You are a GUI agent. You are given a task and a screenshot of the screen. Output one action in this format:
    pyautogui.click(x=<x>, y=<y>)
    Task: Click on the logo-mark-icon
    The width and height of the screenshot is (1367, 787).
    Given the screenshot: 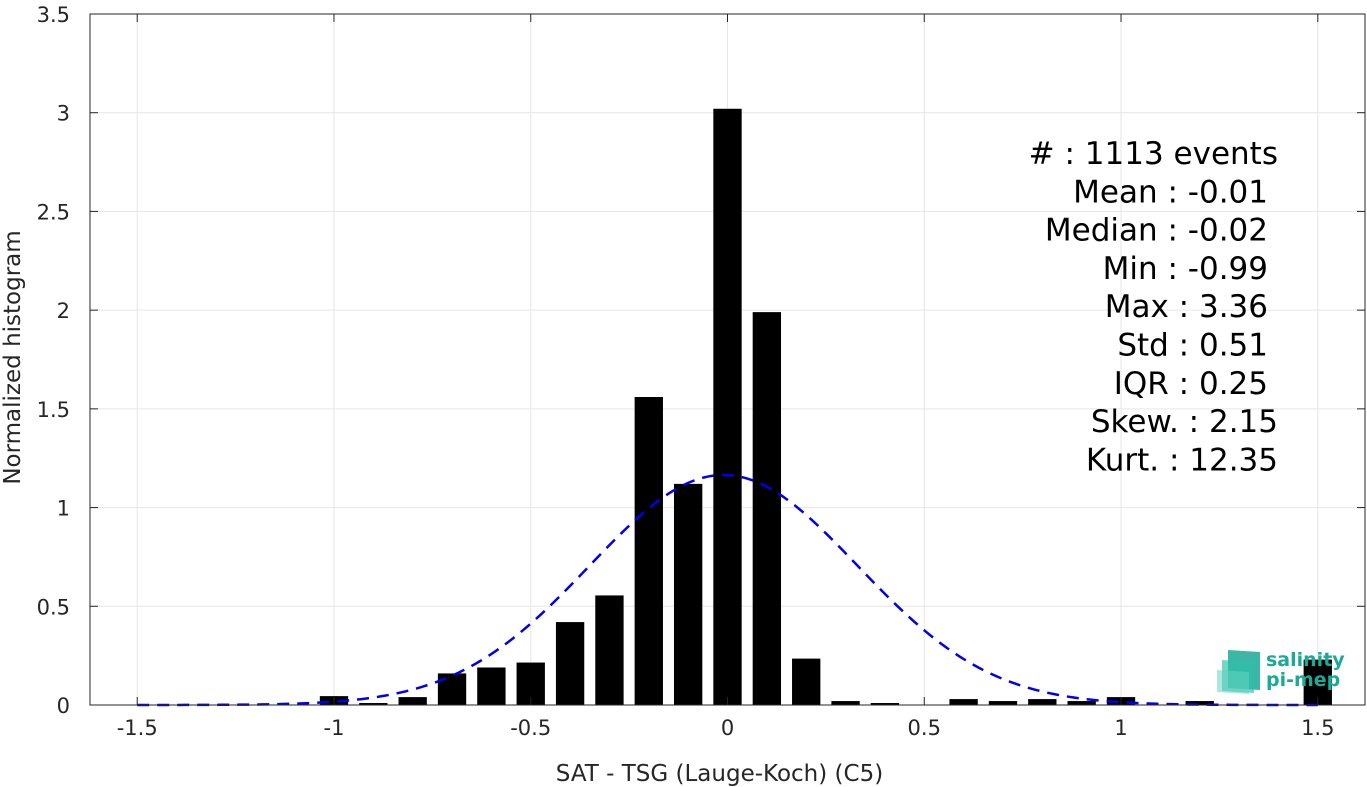 What is the action you would take?
    pyautogui.click(x=1238, y=672)
    